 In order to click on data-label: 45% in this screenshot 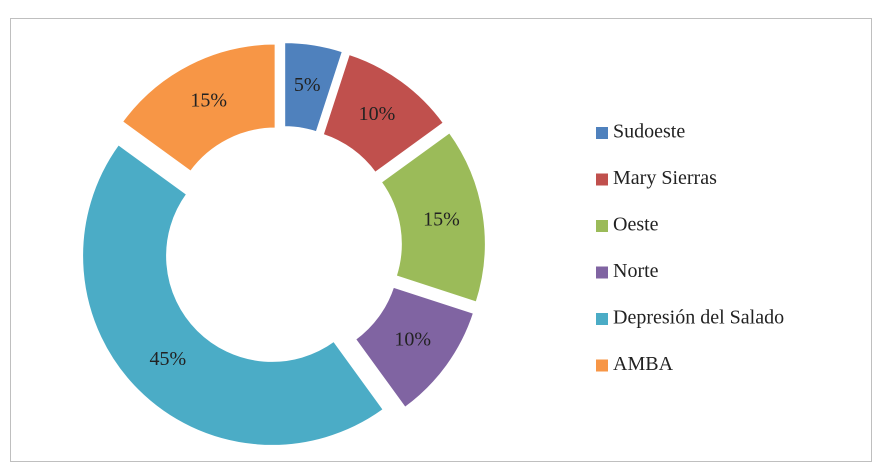, I will do `click(167, 359)`.